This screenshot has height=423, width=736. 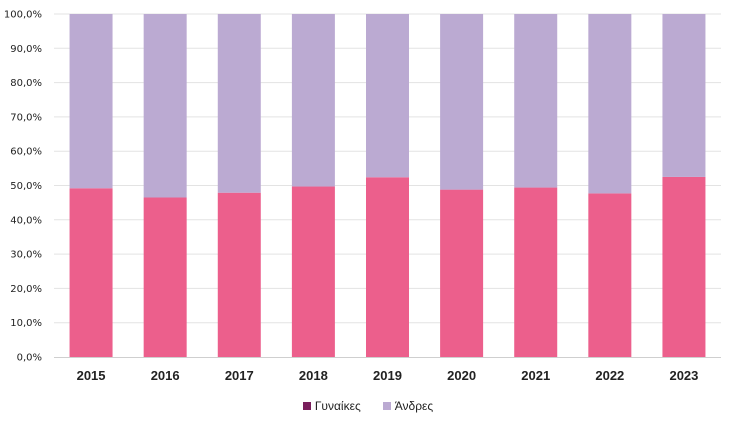 What do you see at coordinates (386, 406) in the screenshot?
I see `legend-swatch-men` at bounding box center [386, 406].